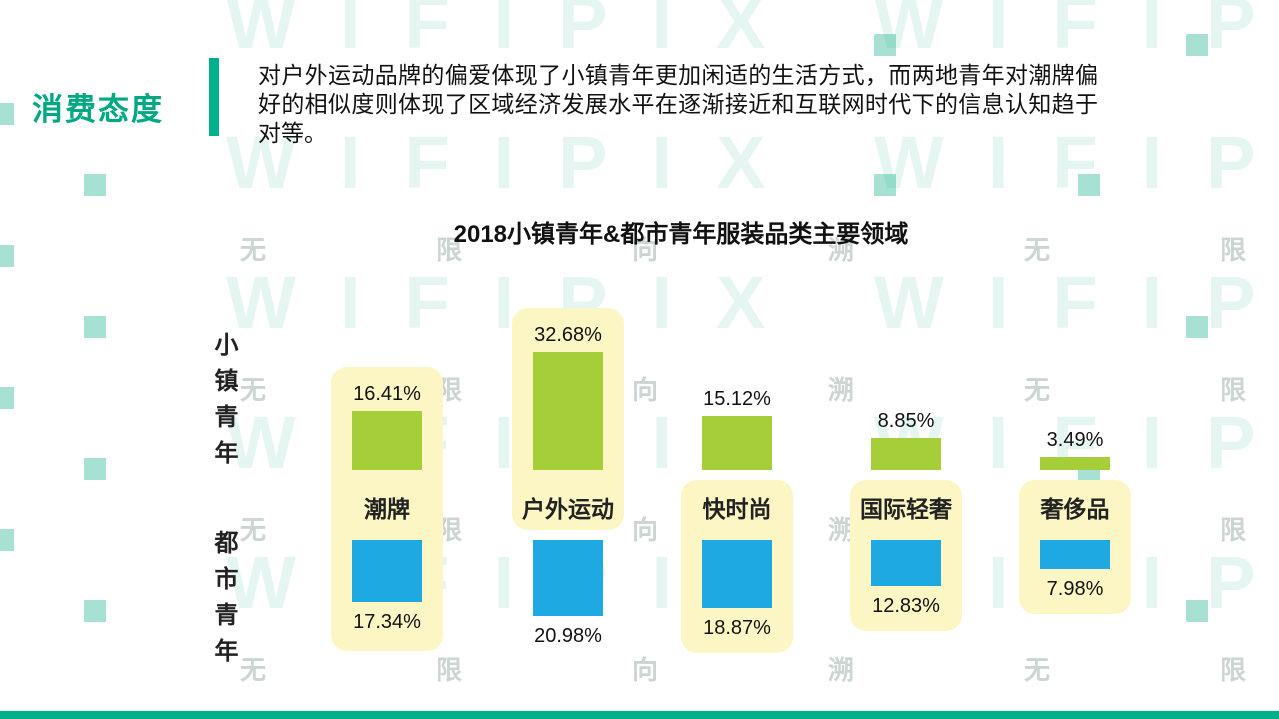 The width and height of the screenshot is (1279, 719). I want to click on section-title: 消费态度, so click(98, 109).